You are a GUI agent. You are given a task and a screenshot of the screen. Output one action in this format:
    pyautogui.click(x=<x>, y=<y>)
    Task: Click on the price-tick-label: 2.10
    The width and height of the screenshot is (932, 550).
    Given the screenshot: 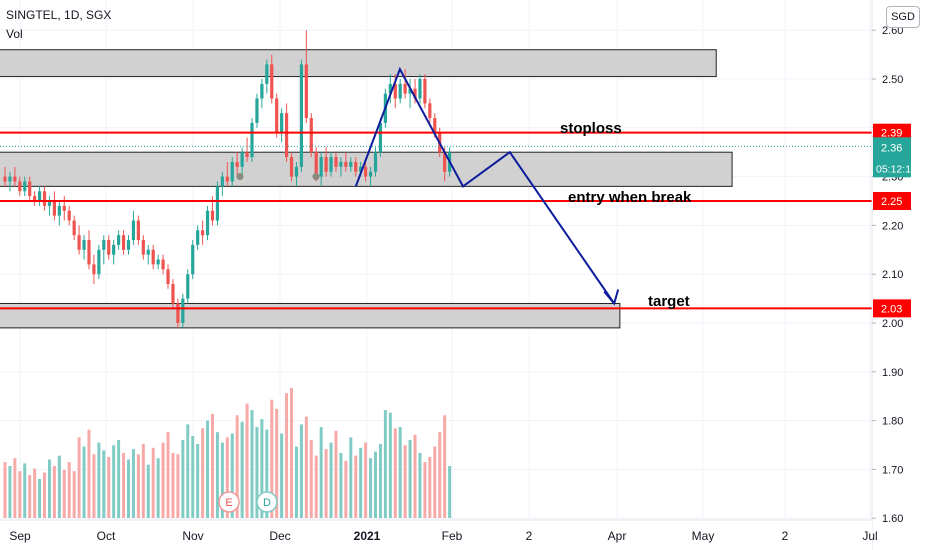 What is the action you would take?
    pyautogui.click(x=892, y=275)
    